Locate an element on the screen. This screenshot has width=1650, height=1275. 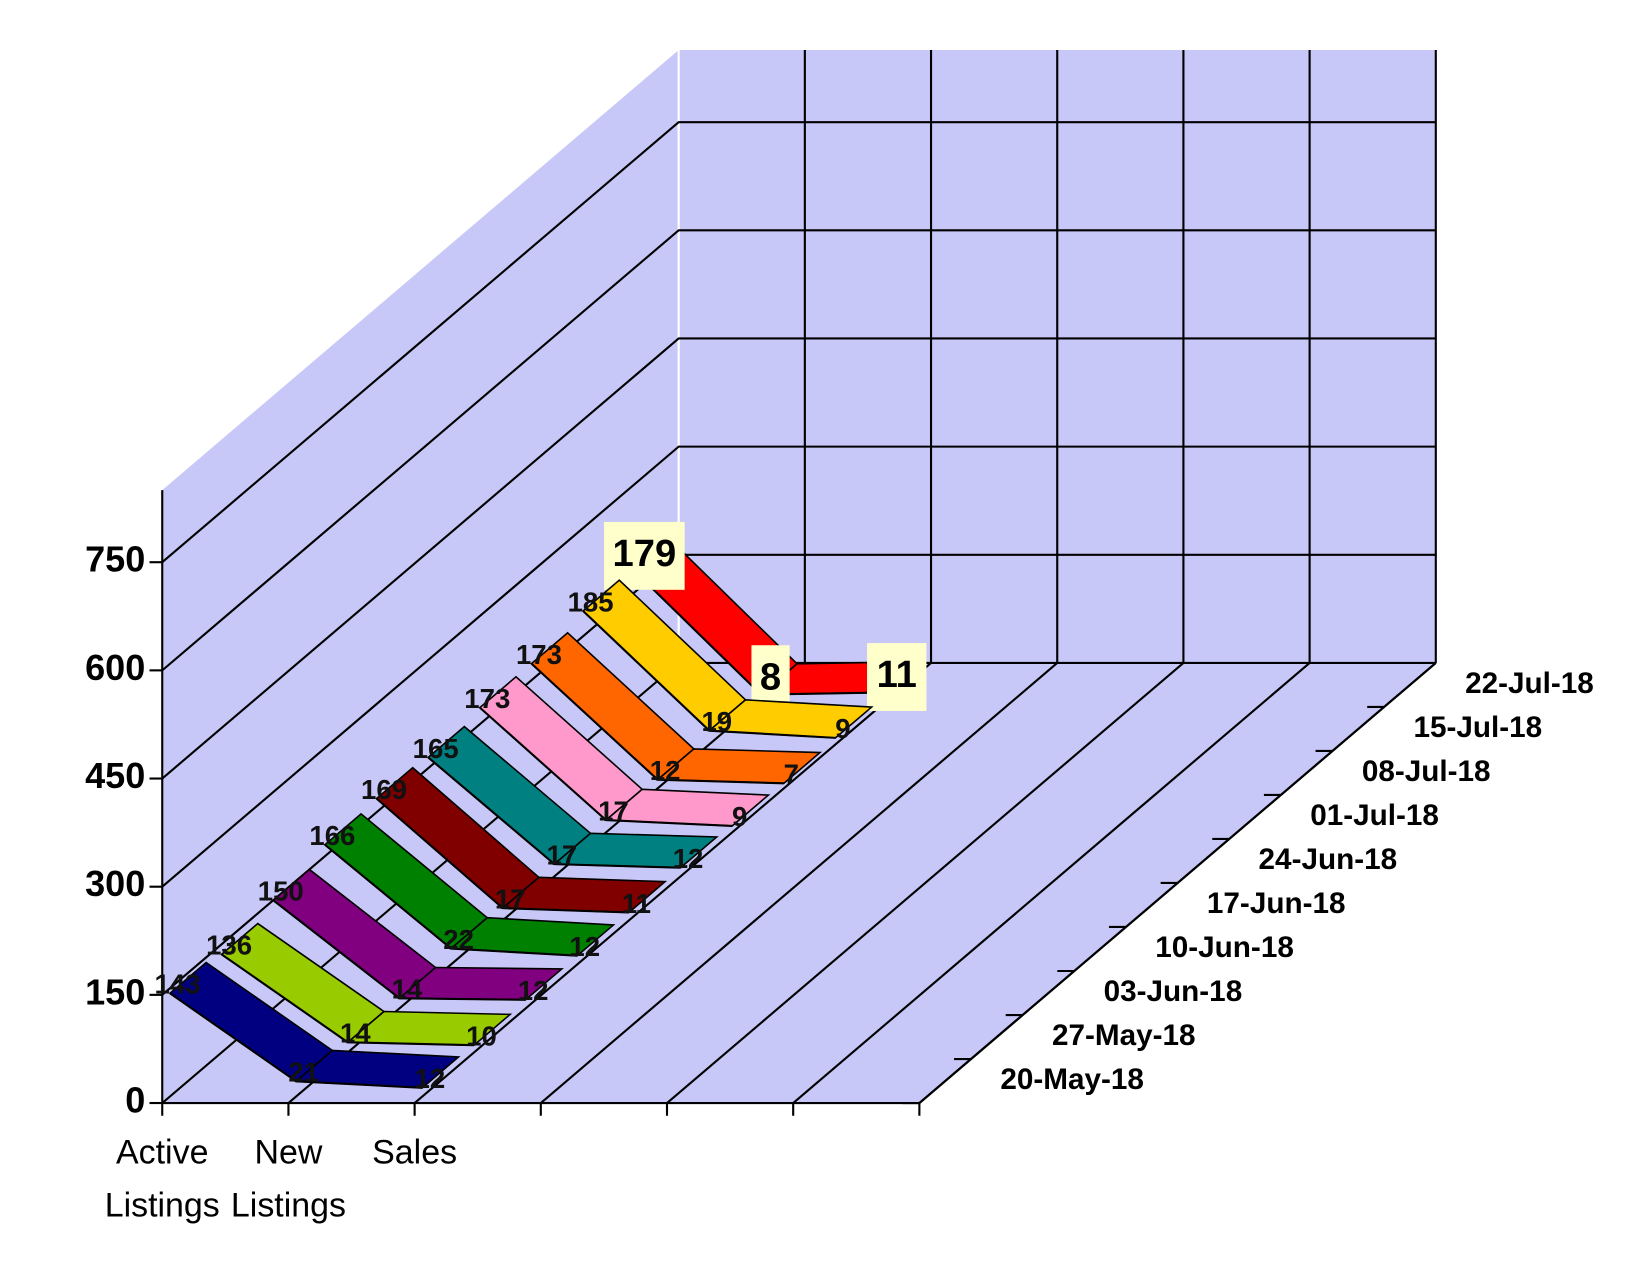
x-tick-label: Active Listings is located at coordinates (162, 1178).